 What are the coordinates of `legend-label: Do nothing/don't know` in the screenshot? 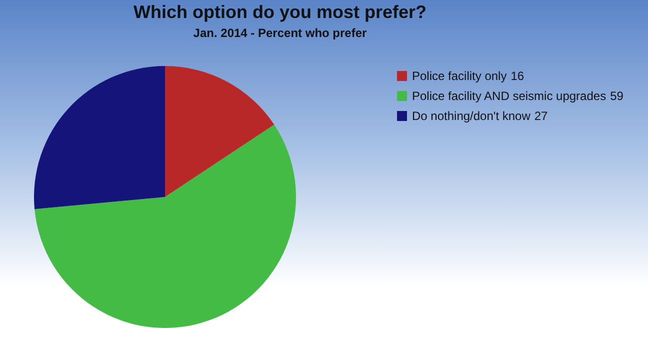 It's located at (471, 116).